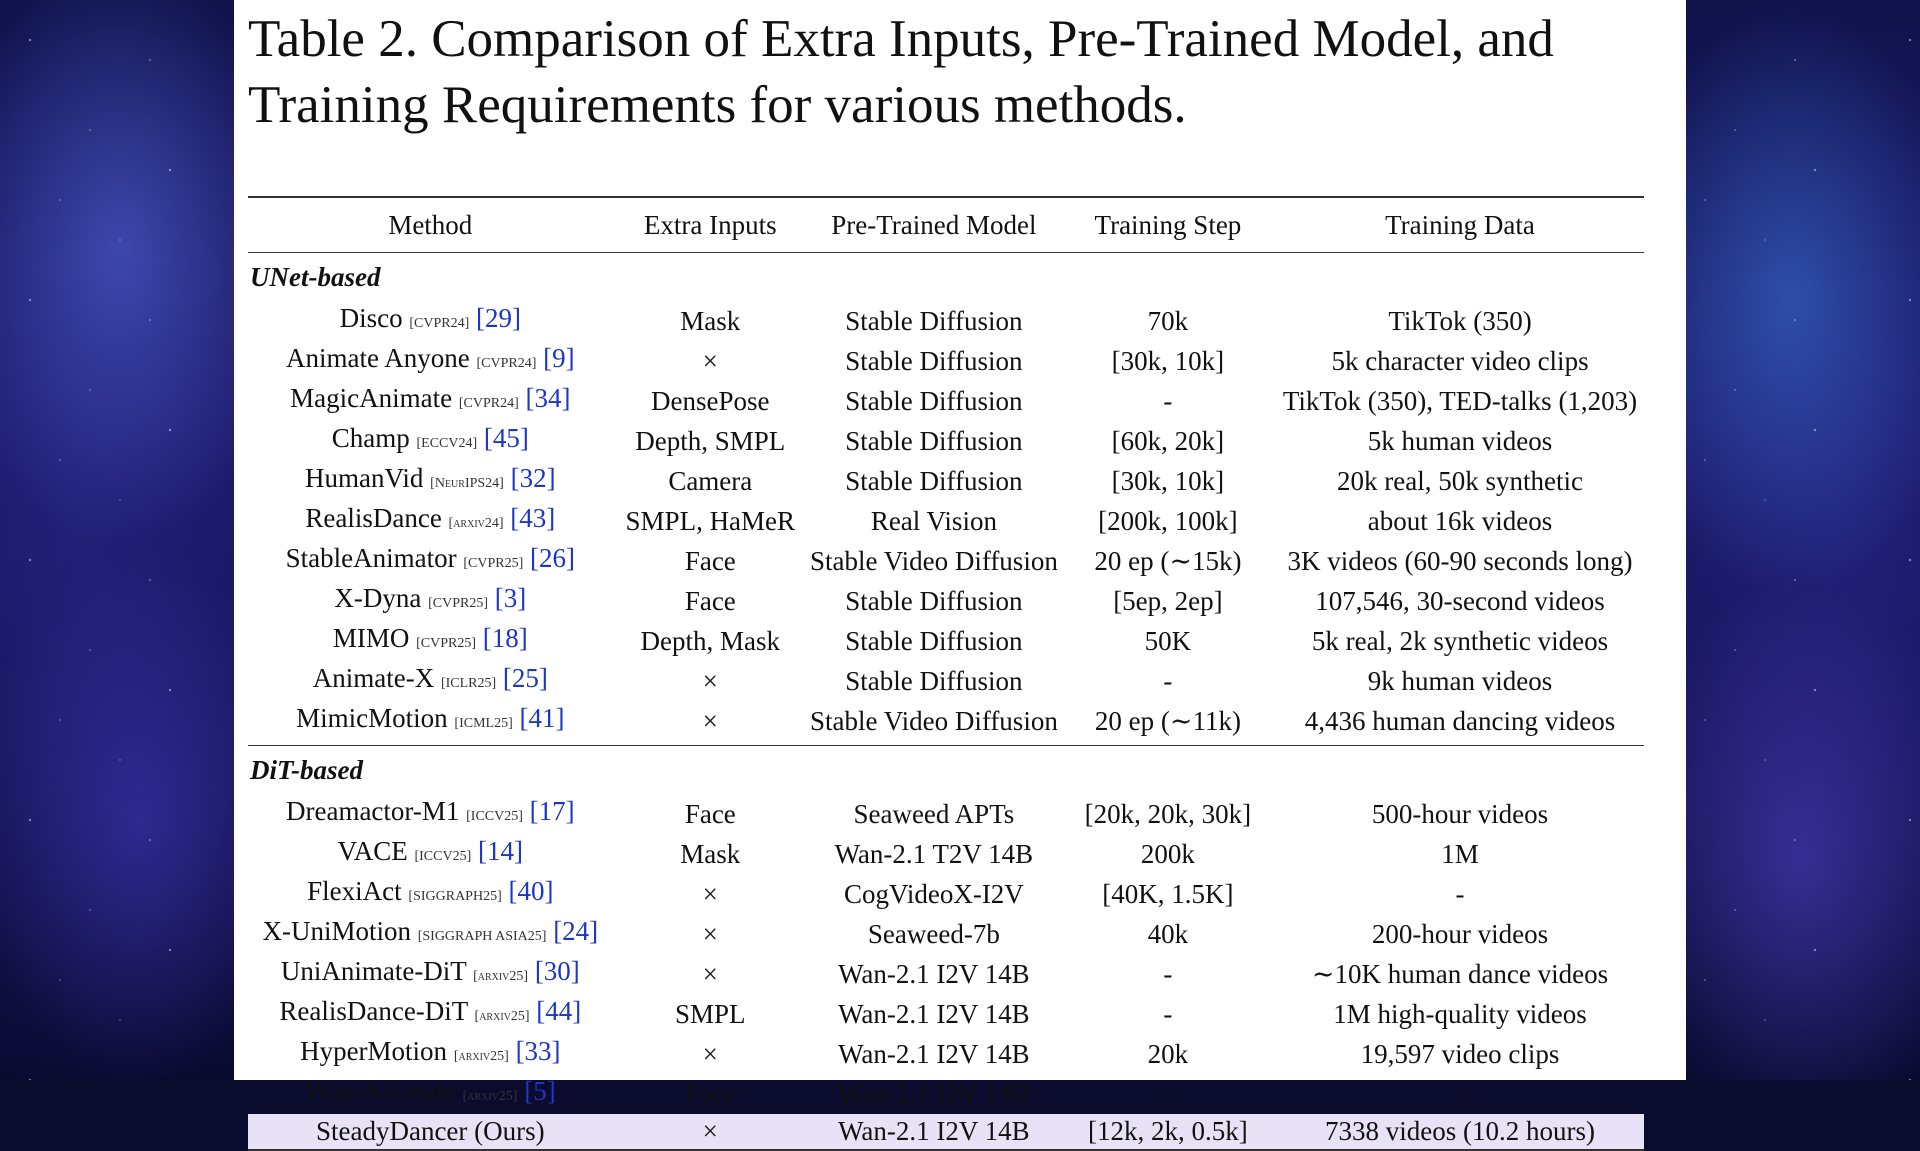  Describe the element at coordinates (934, 973) in the screenshot. I see `cell-pretrained-model: Wan-2.1 I2V 14B` at that location.